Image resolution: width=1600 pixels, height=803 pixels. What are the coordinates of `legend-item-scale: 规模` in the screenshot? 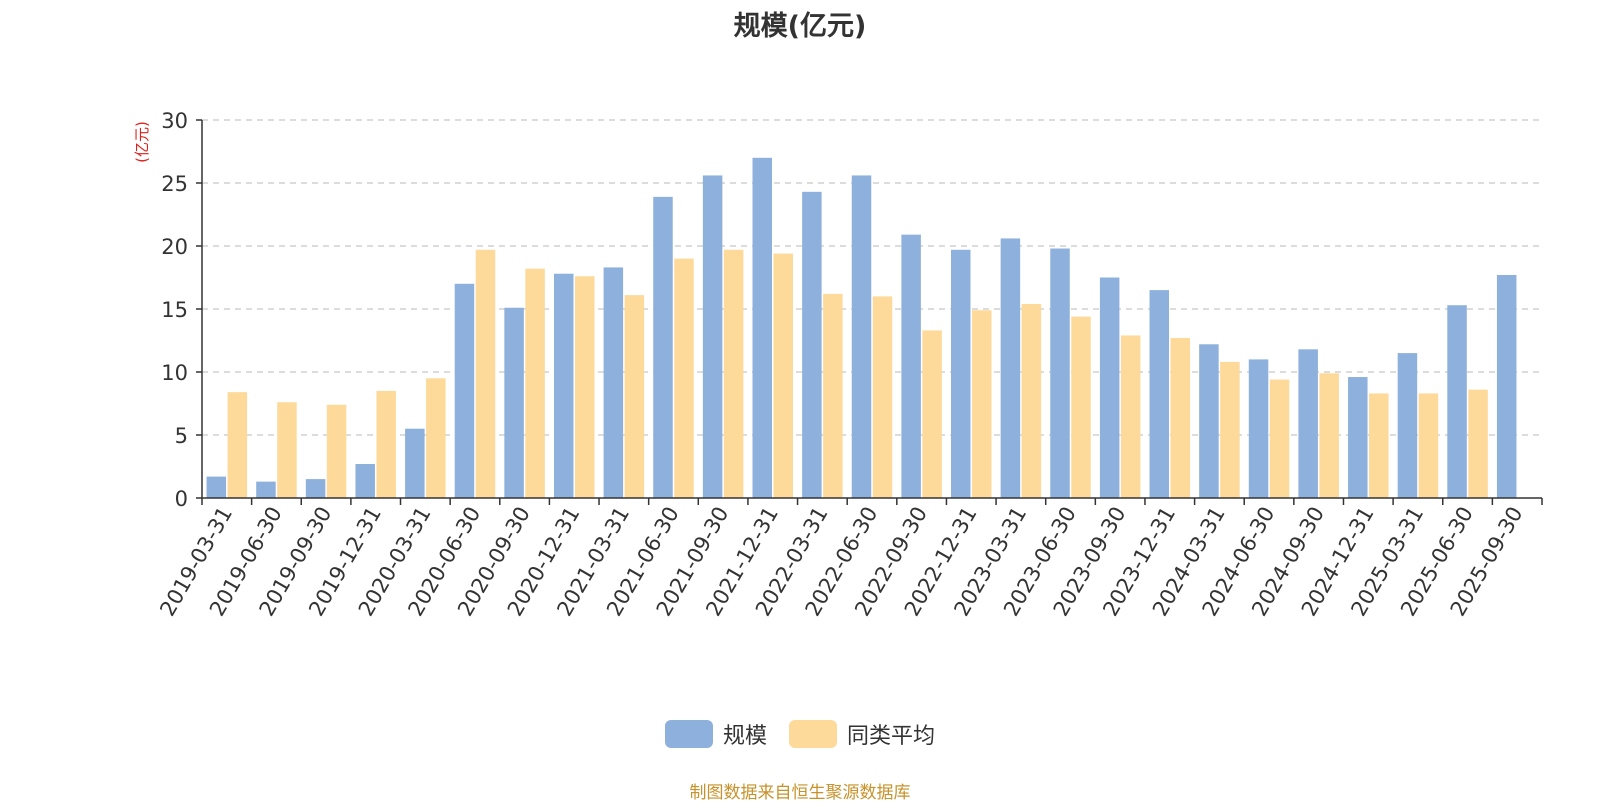 It's located at (715, 734).